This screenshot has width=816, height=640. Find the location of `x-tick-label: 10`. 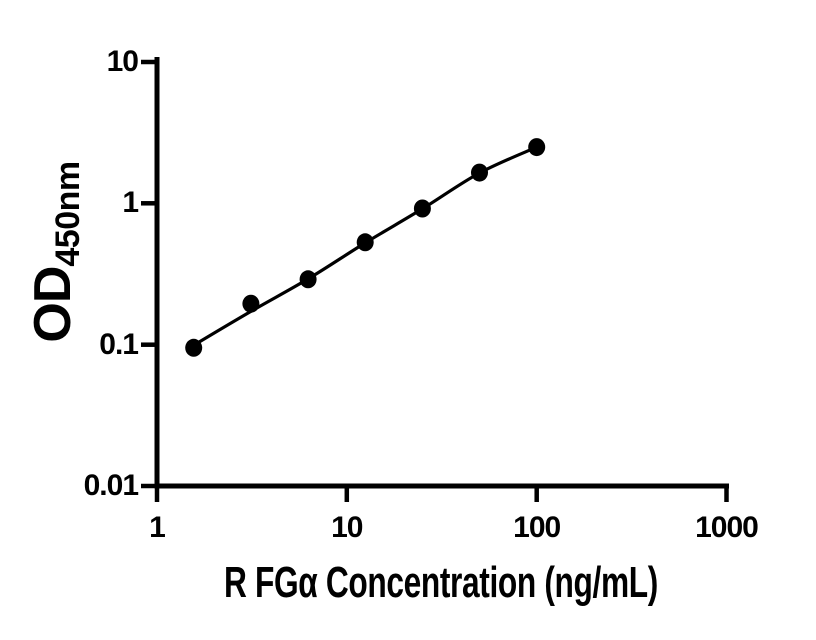

x-tick-label: 10 is located at coordinates (347, 527).